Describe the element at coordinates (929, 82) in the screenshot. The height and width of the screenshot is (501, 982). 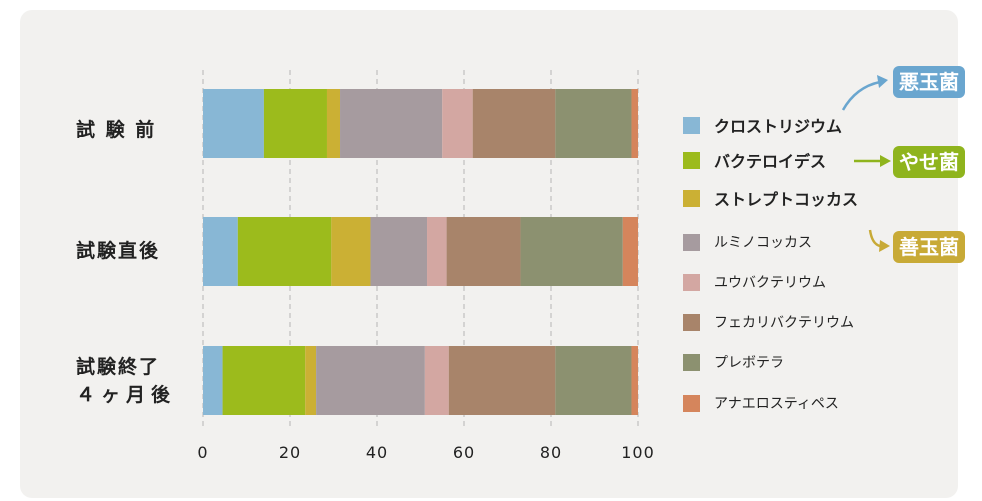
I see `badge-bad-bacteria: 悪玉菌` at that location.